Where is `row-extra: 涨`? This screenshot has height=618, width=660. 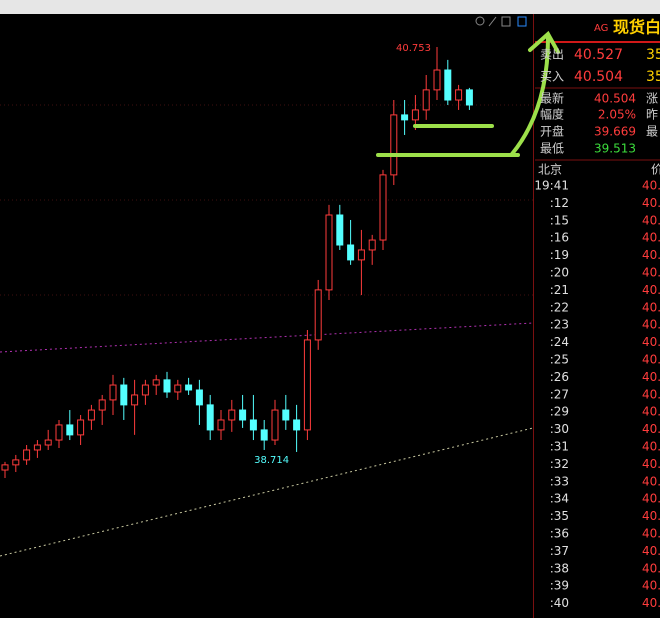 row-extra: 涨 is located at coordinates (652, 98).